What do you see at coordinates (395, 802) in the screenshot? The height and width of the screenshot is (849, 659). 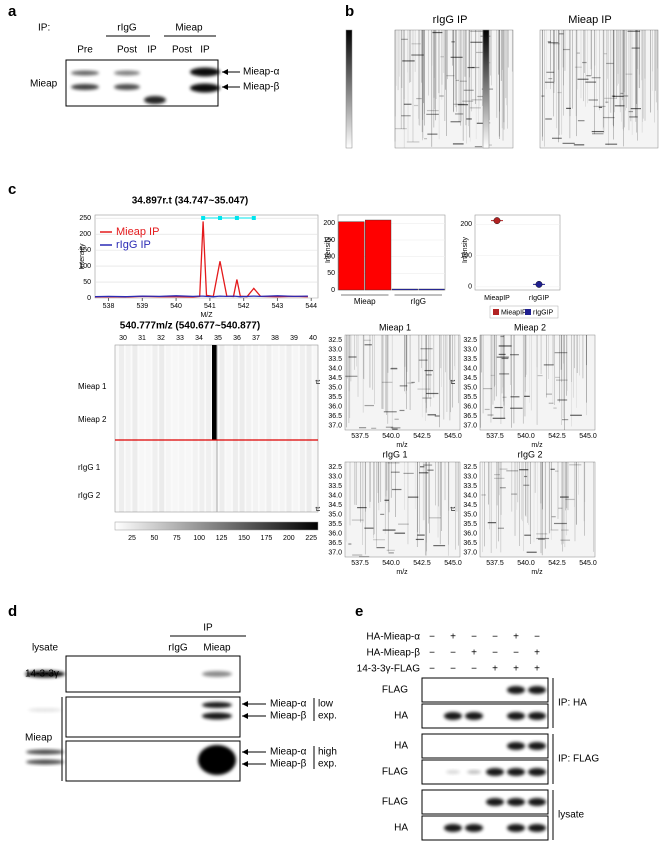 I see `blot-label: FLAG` at bounding box center [395, 802].